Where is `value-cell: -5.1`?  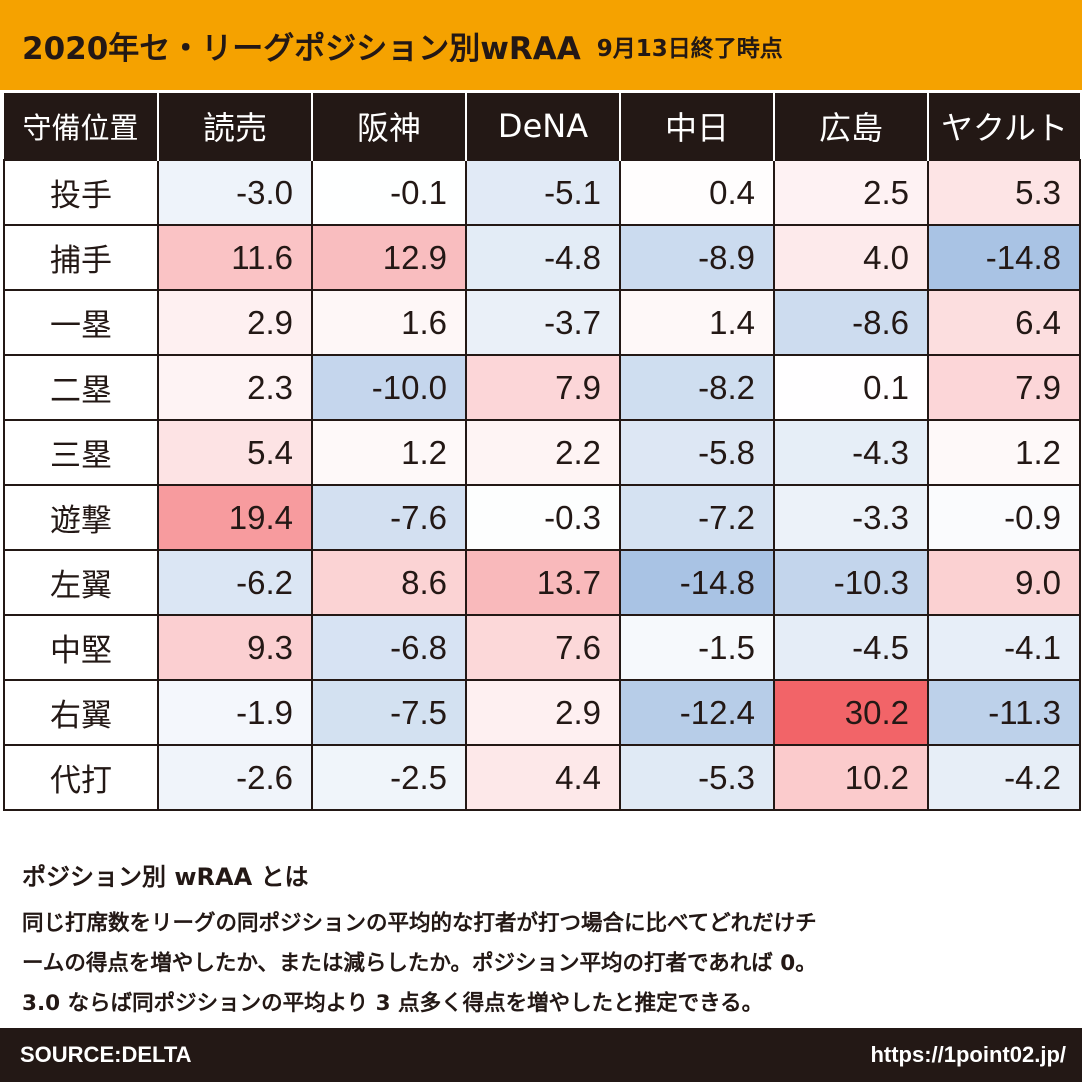 value-cell: -5.1 is located at coordinates (543, 192).